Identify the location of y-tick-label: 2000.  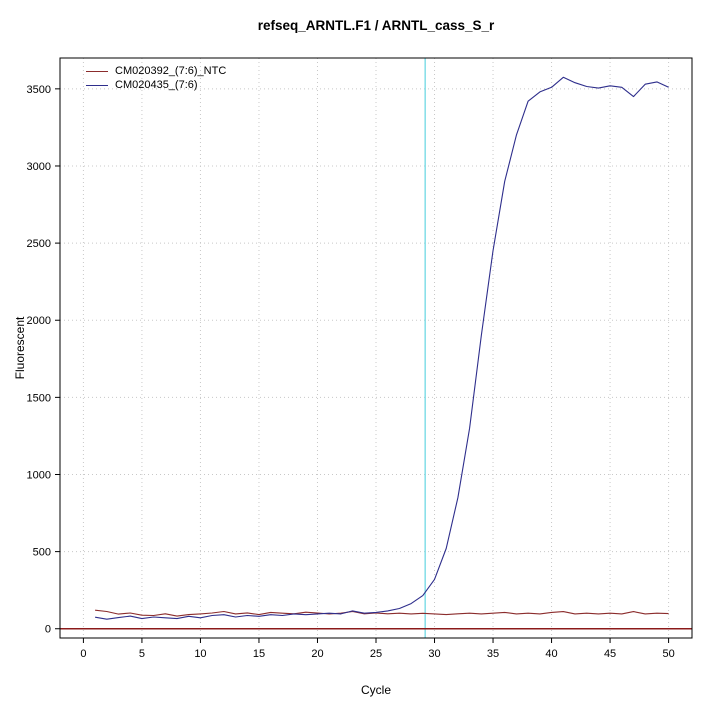
(39, 321).